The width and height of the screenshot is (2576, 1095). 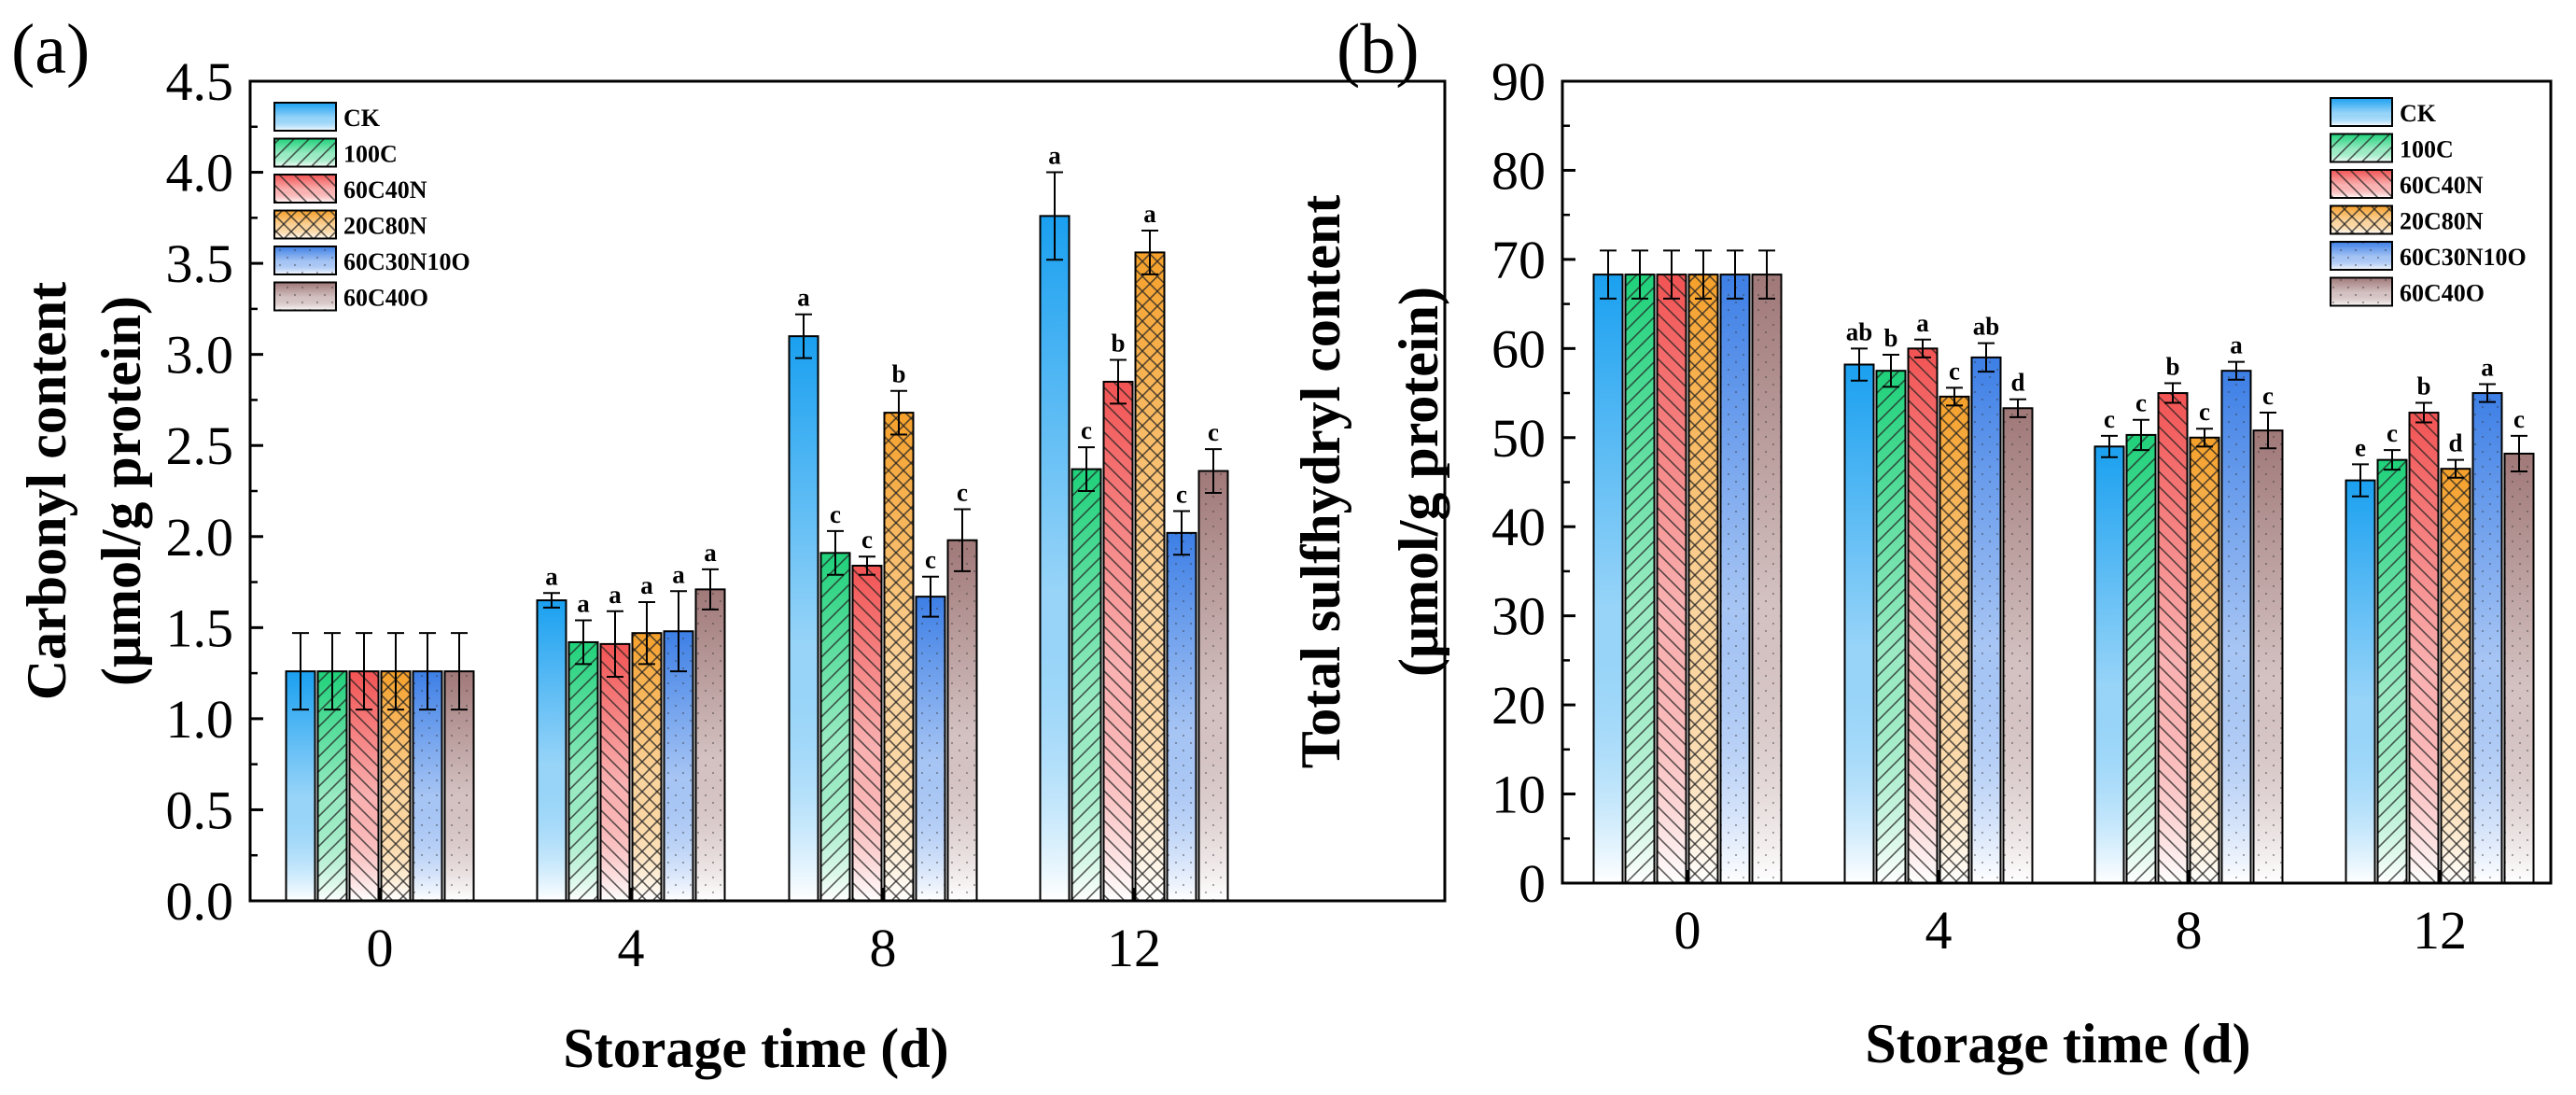 I want to click on y-axis-title-line: (μmol/g protein), so click(x=1418, y=482).